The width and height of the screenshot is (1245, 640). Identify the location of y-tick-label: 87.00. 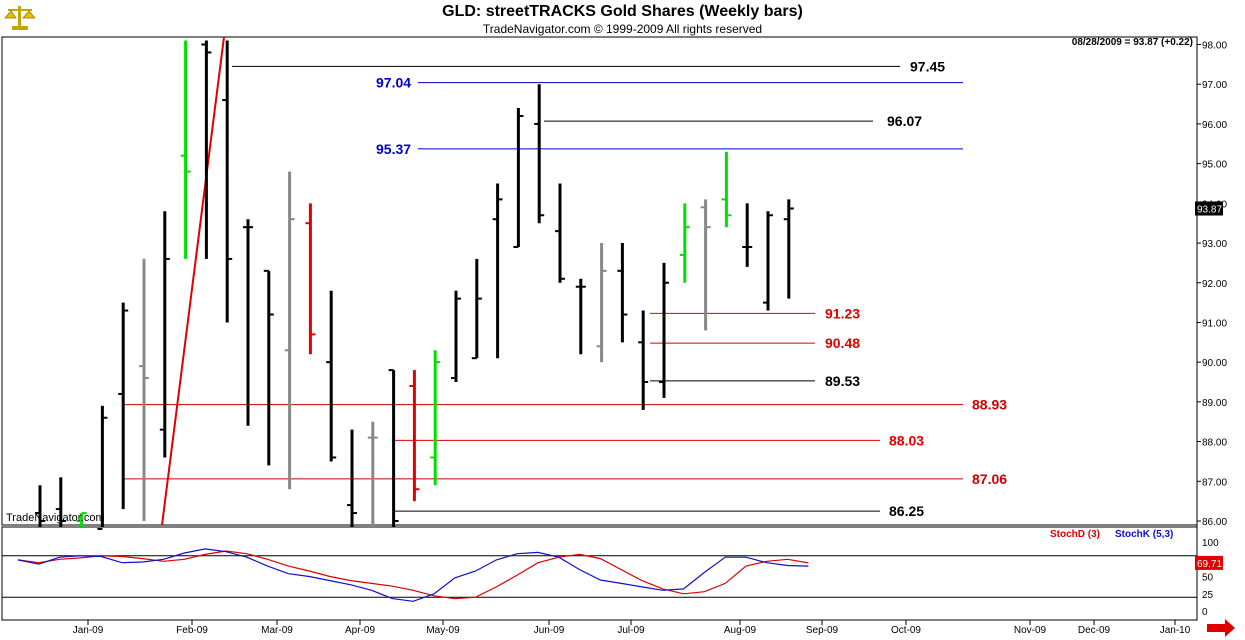
(1214, 482).